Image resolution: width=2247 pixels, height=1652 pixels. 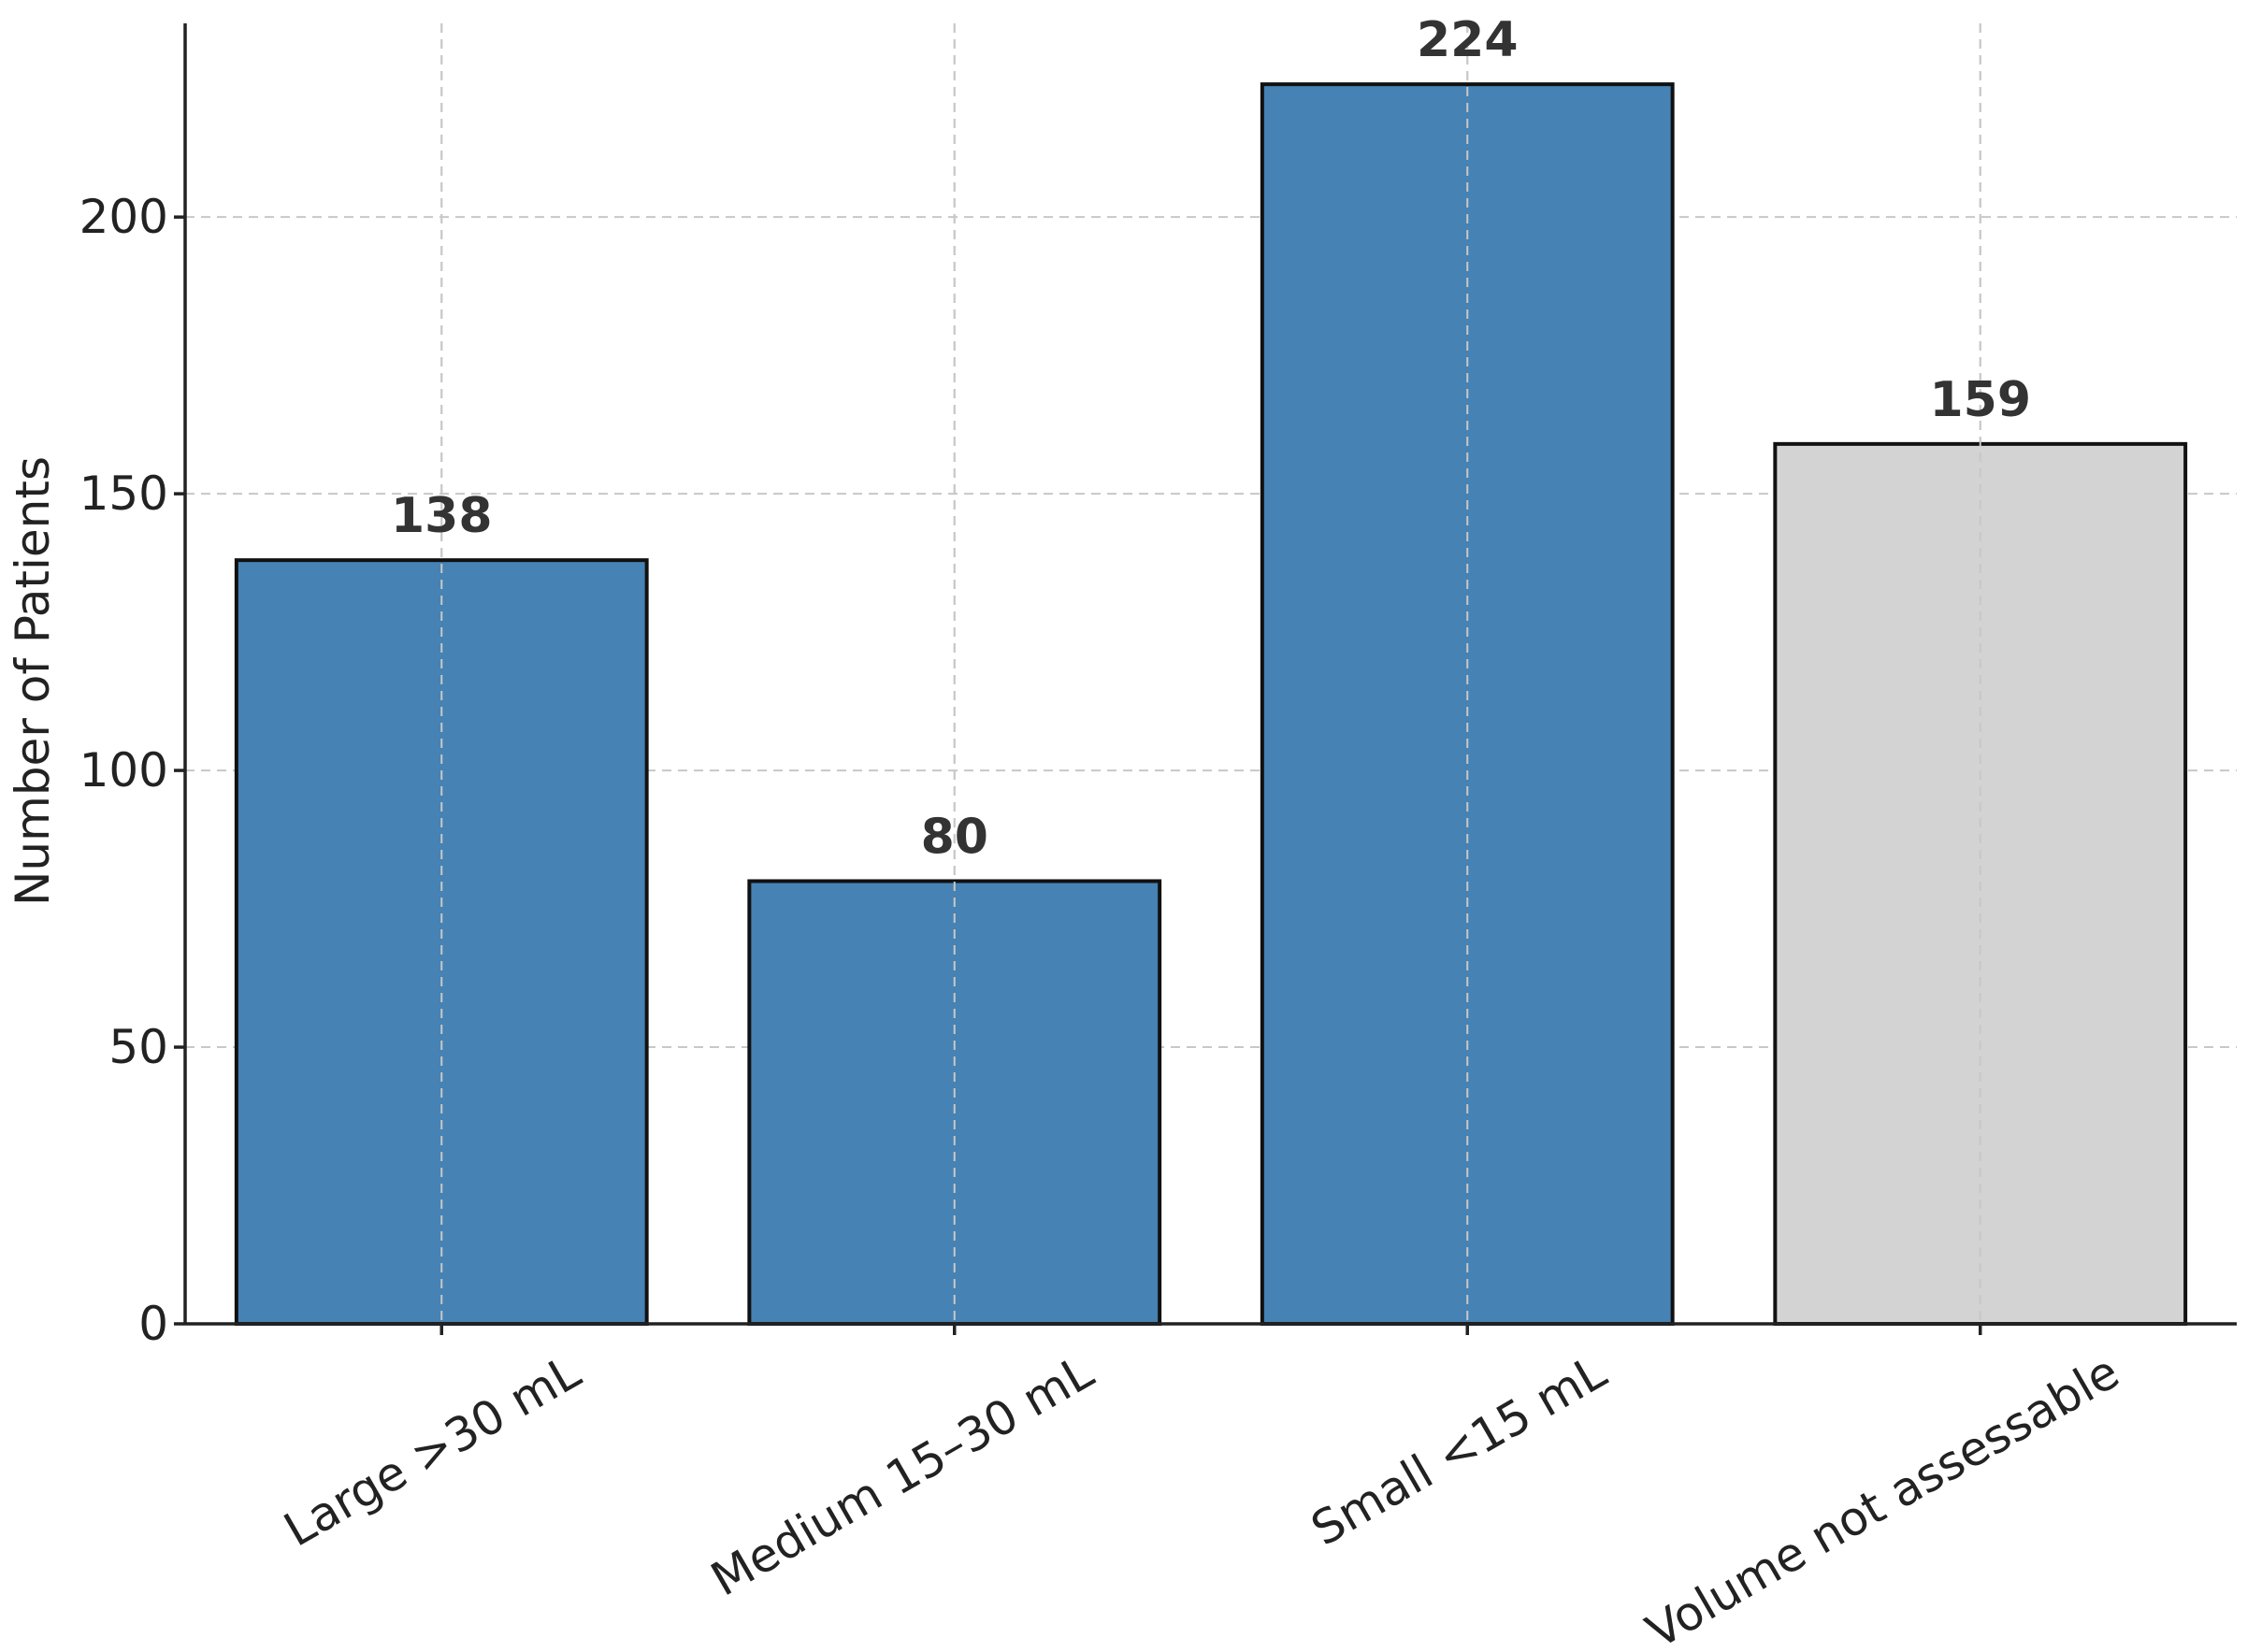 I want to click on y-tick-label: 200, so click(x=123, y=217).